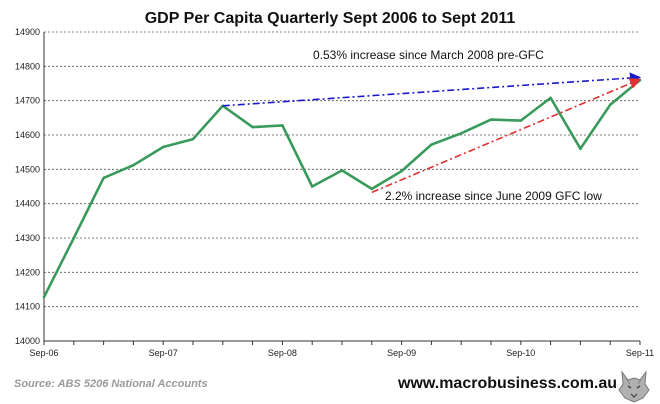 This screenshot has height=404, width=660. Describe the element at coordinates (507, 383) in the screenshot. I see `brand-url: www.macrobusiness.com.au` at that location.